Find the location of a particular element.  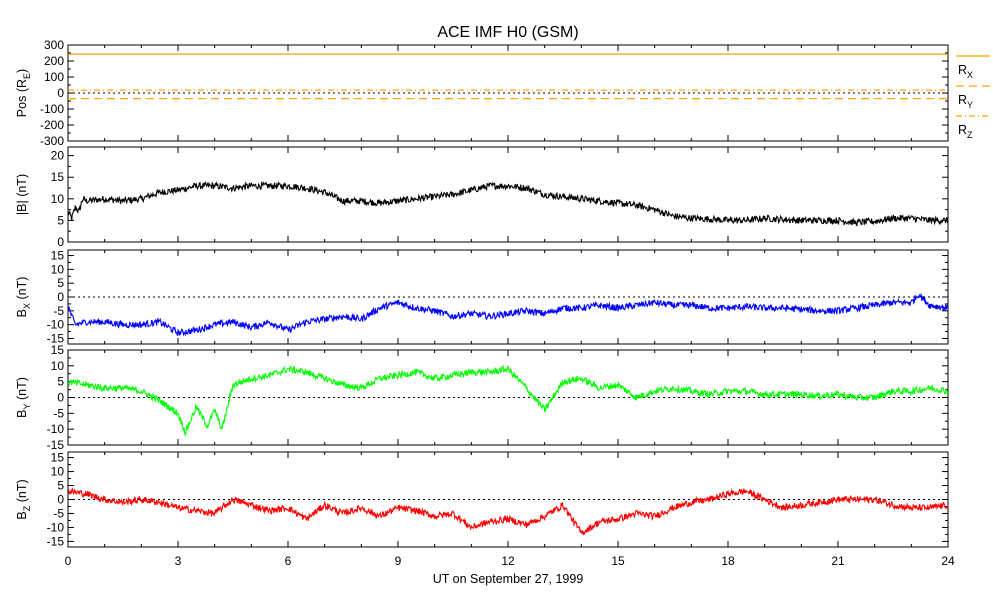

panel-frame-bmag is located at coordinates (508, 194).